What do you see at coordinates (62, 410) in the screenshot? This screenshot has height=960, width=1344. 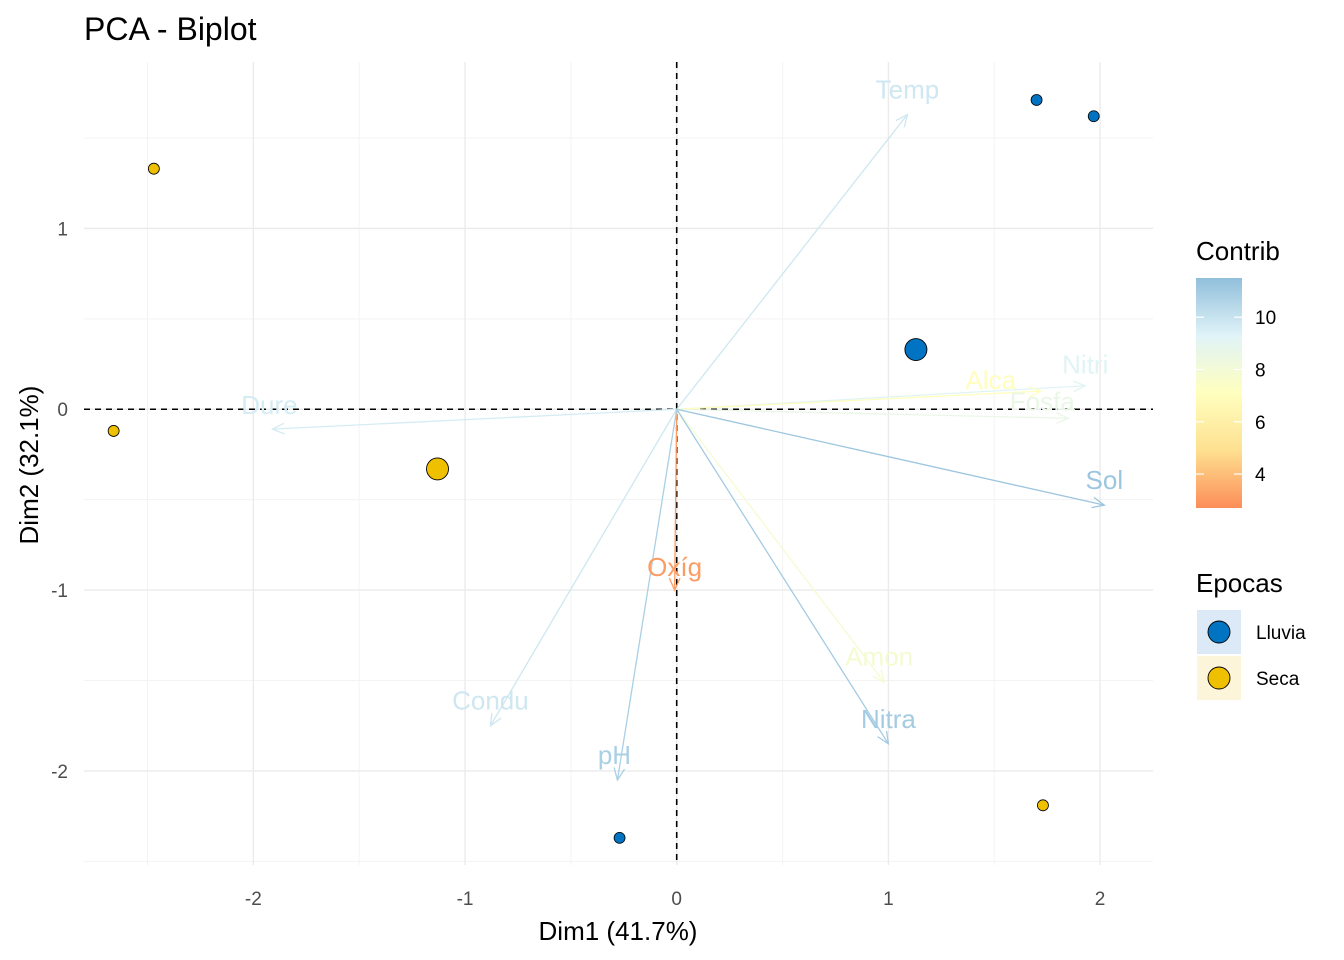 I see `y-tick-label: 0` at bounding box center [62, 410].